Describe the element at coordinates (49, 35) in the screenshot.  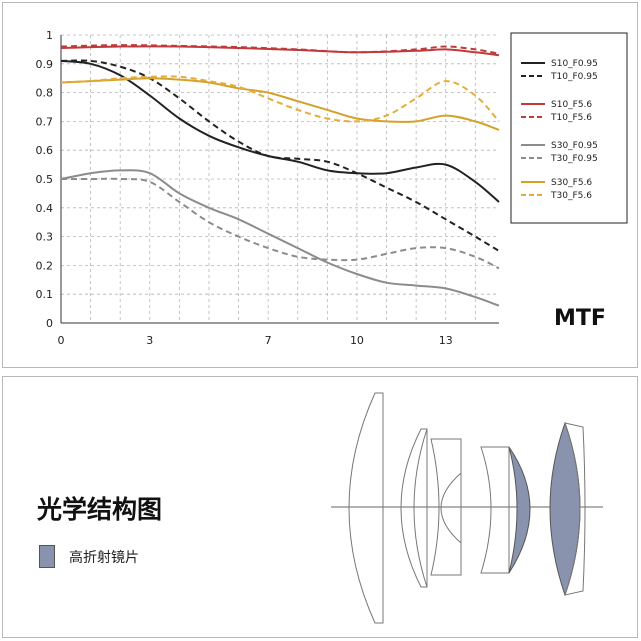
I see `y-tick-label: 1` at that location.